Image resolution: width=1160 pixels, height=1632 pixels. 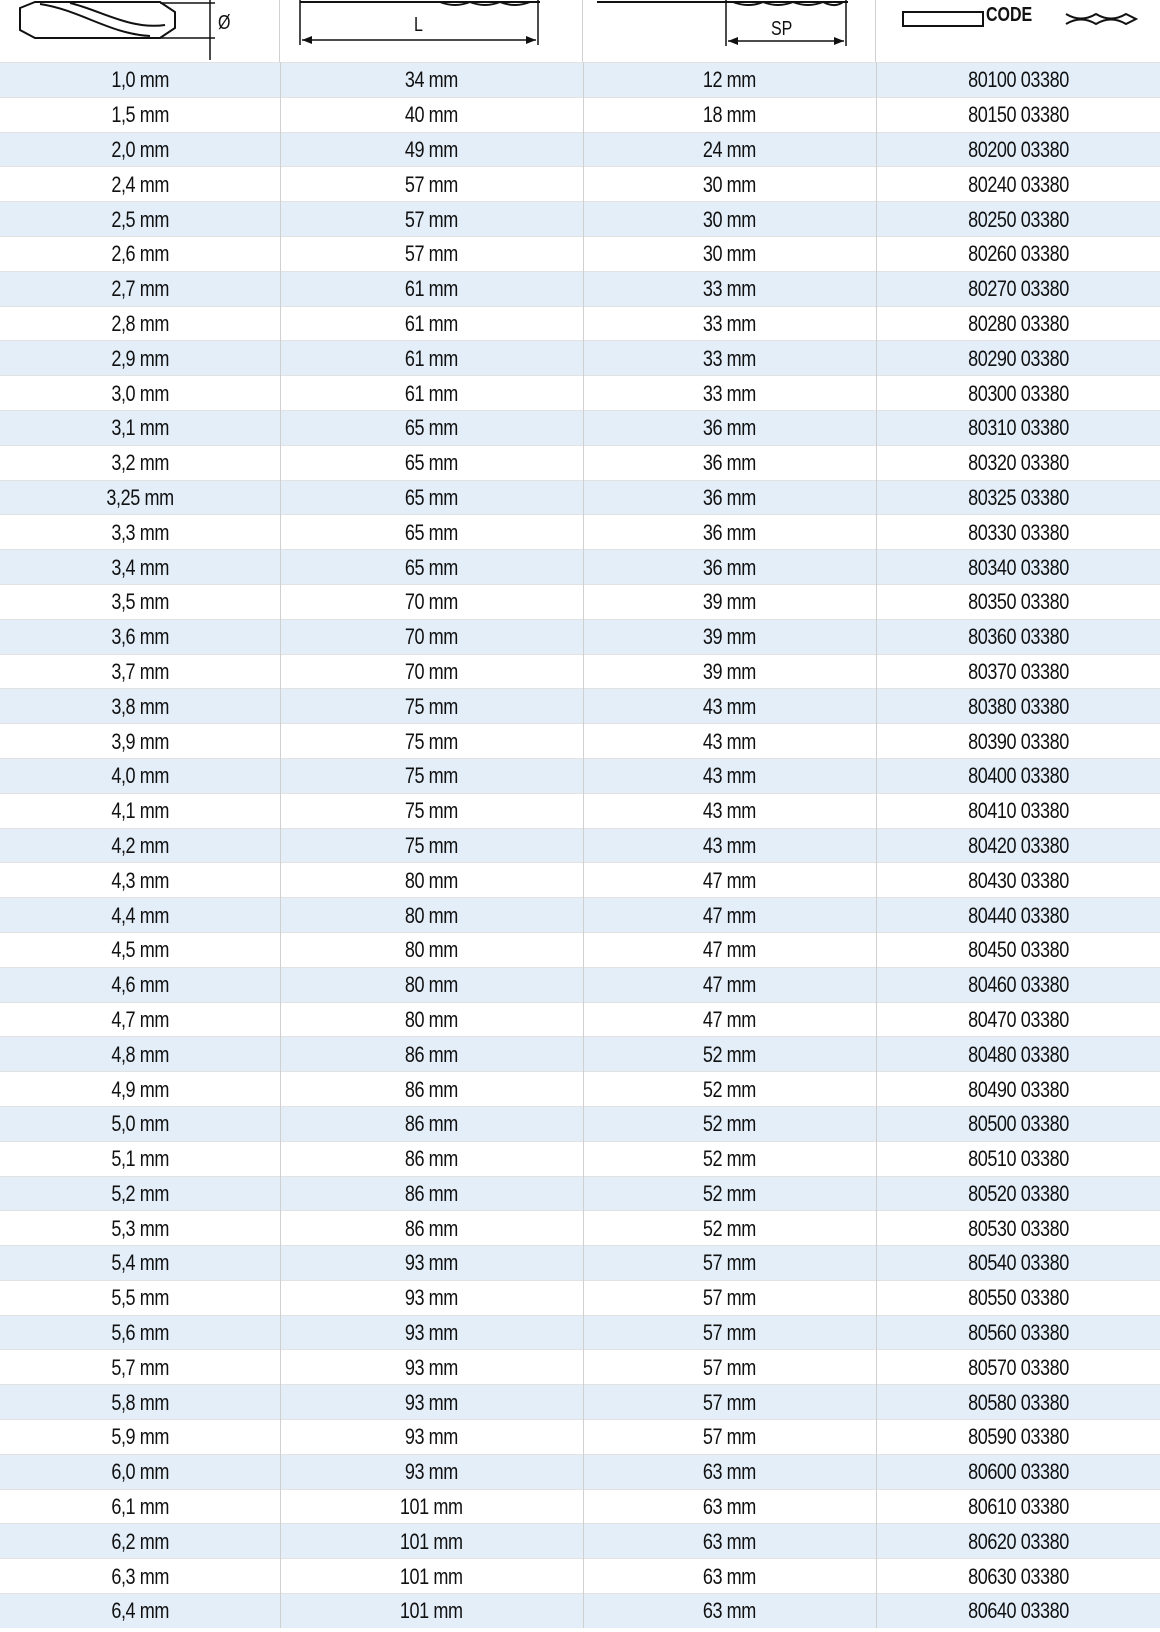 I want to click on code-cell-text: 80480 03380, so click(x=1018, y=1054).